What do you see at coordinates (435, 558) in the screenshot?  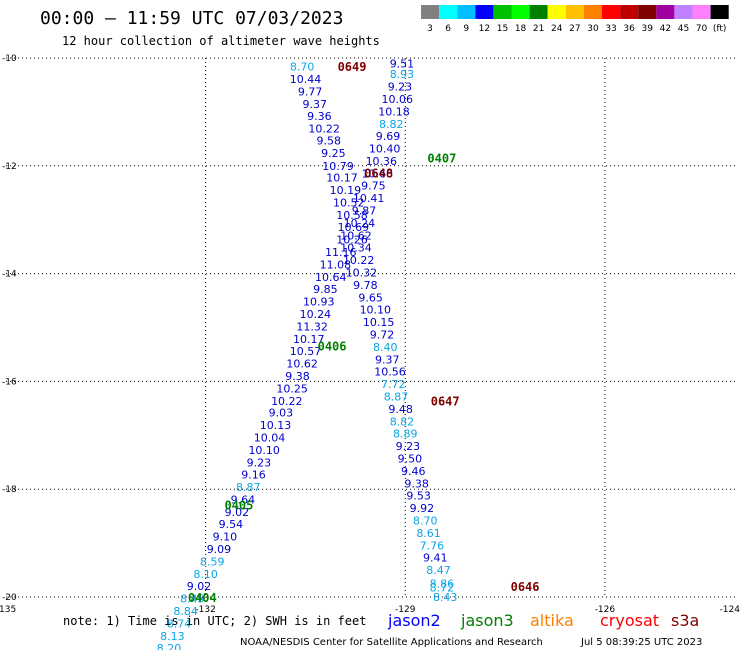 I see `wave-height-label: 9.41` at bounding box center [435, 558].